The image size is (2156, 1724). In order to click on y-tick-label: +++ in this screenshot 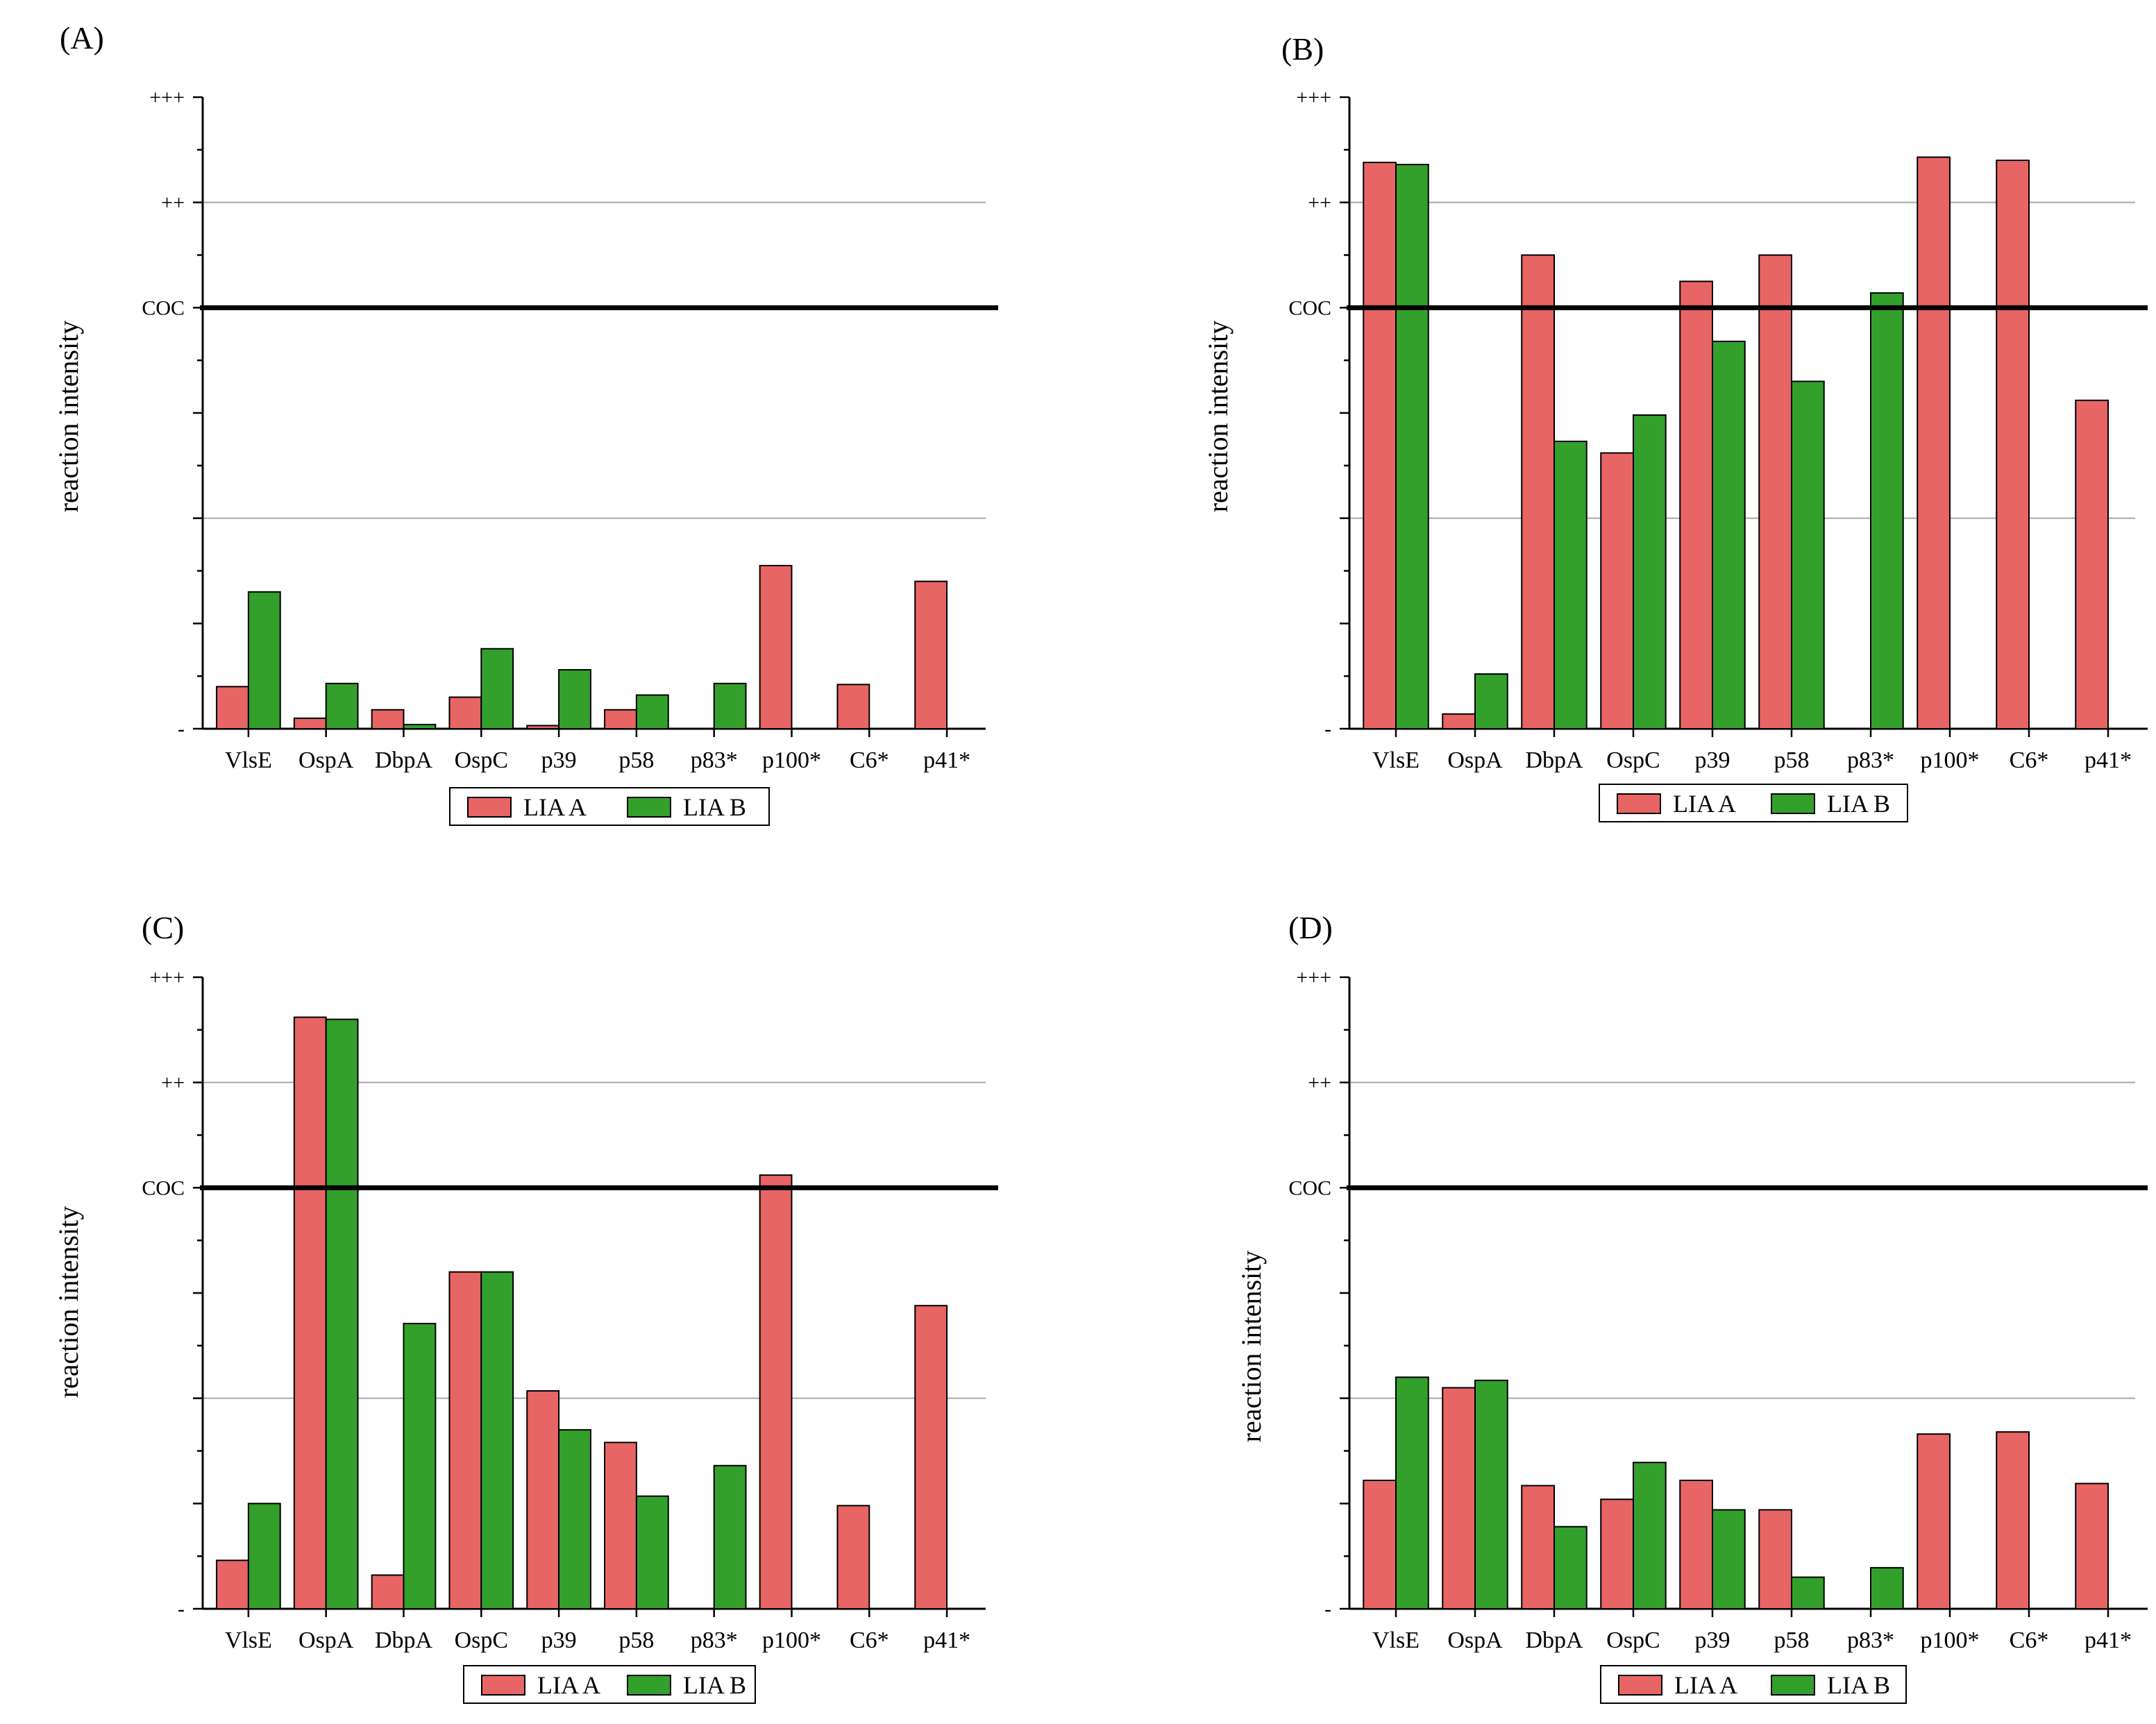, I will do `click(167, 977)`.